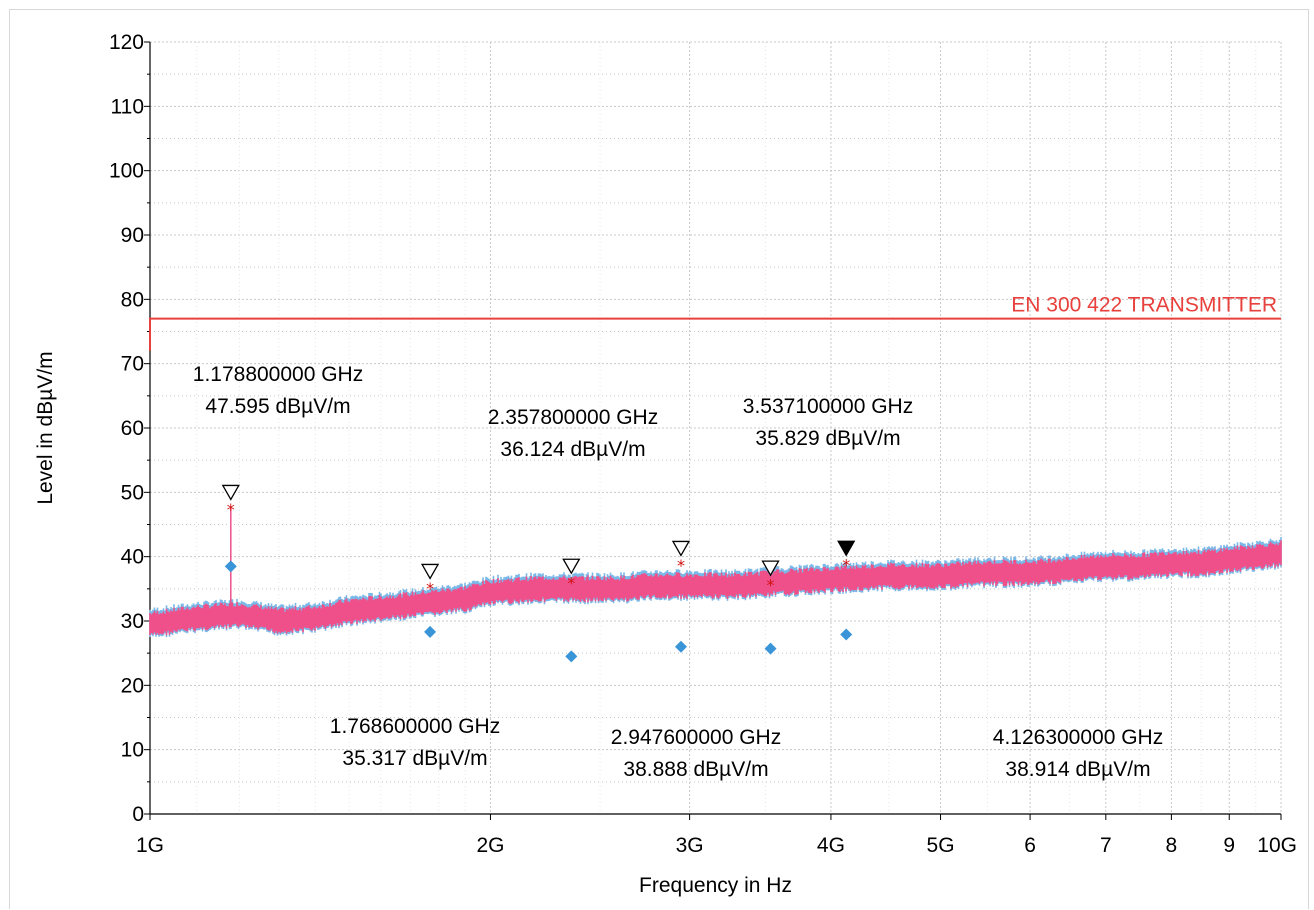 This screenshot has width=1314, height=910. Describe the element at coordinates (695, 769) in the screenshot. I see `marker-annotation-level: 38.888 dBµV/m` at that location.